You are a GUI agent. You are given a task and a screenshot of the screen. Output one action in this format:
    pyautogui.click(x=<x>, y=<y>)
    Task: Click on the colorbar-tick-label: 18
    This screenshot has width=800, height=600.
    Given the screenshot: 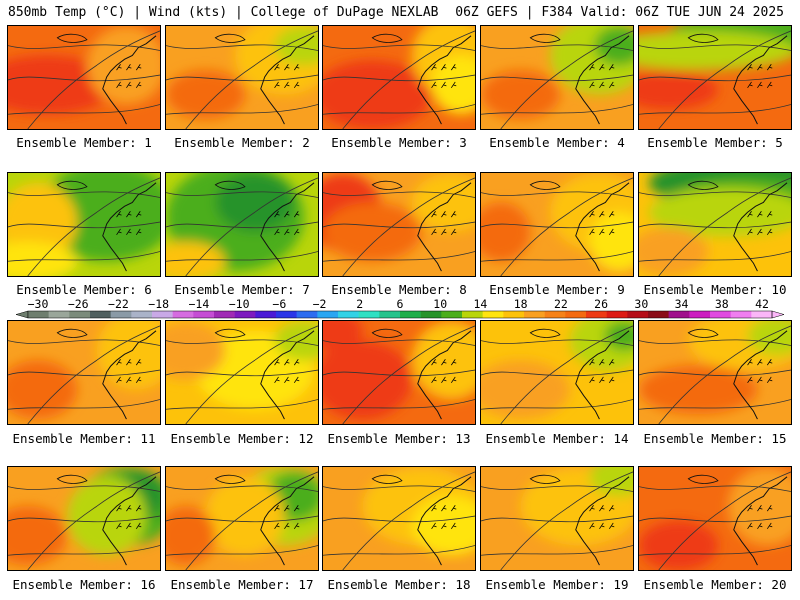 What is the action you would take?
    pyautogui.click(x=521, y=304)
    